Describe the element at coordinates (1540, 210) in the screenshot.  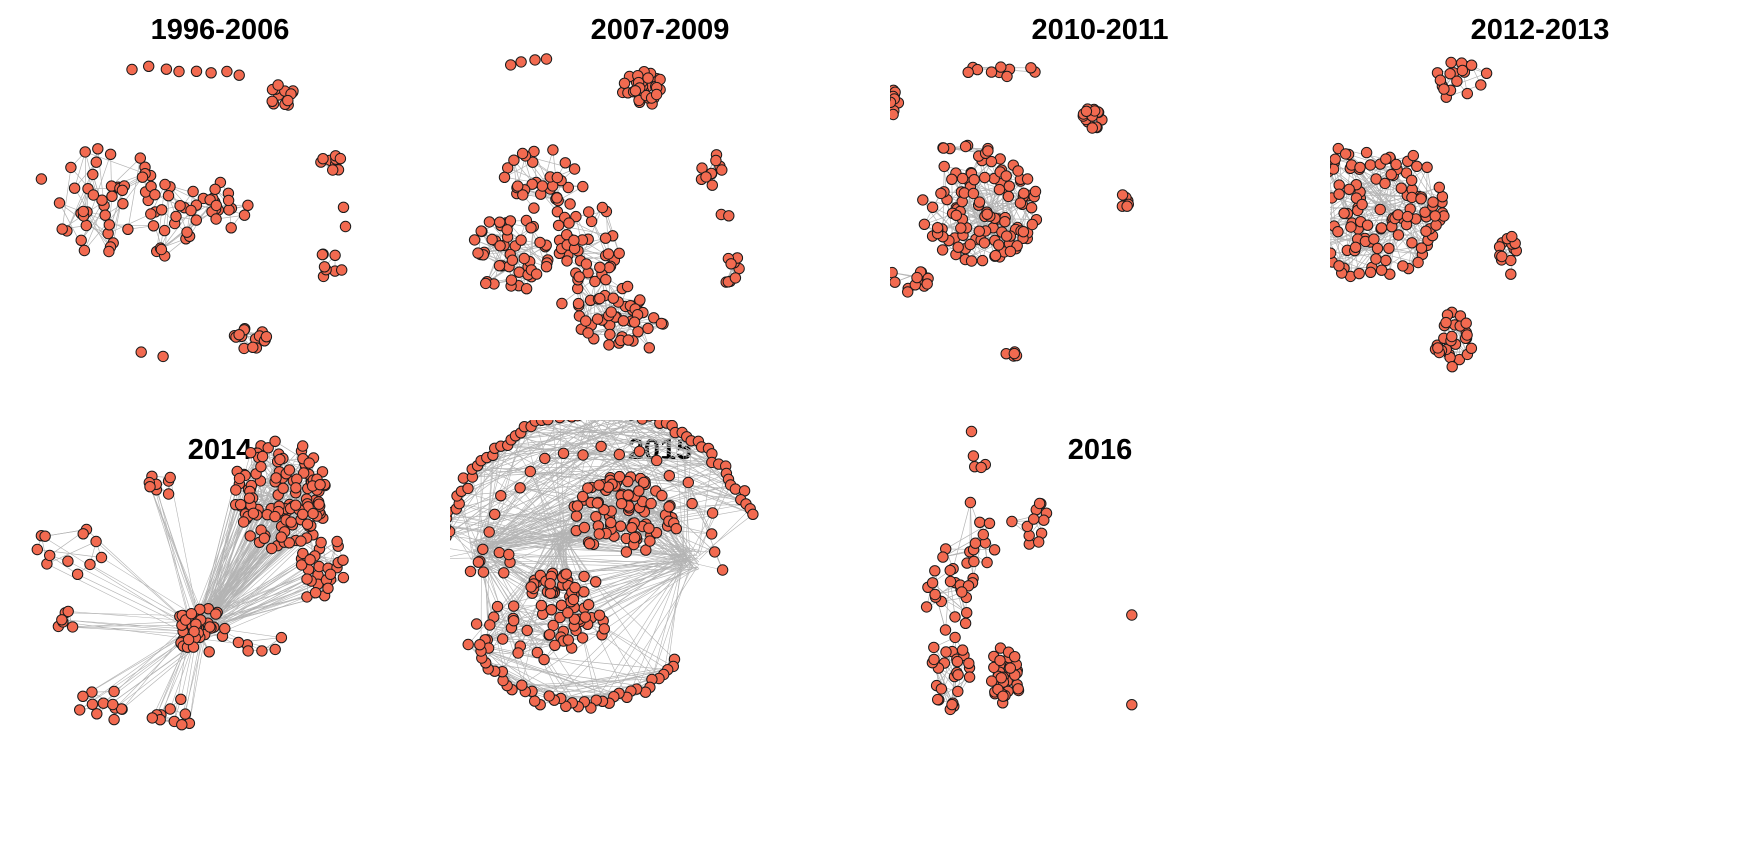
I see `network-panel-2012-2013: 2012-2013` at that location.